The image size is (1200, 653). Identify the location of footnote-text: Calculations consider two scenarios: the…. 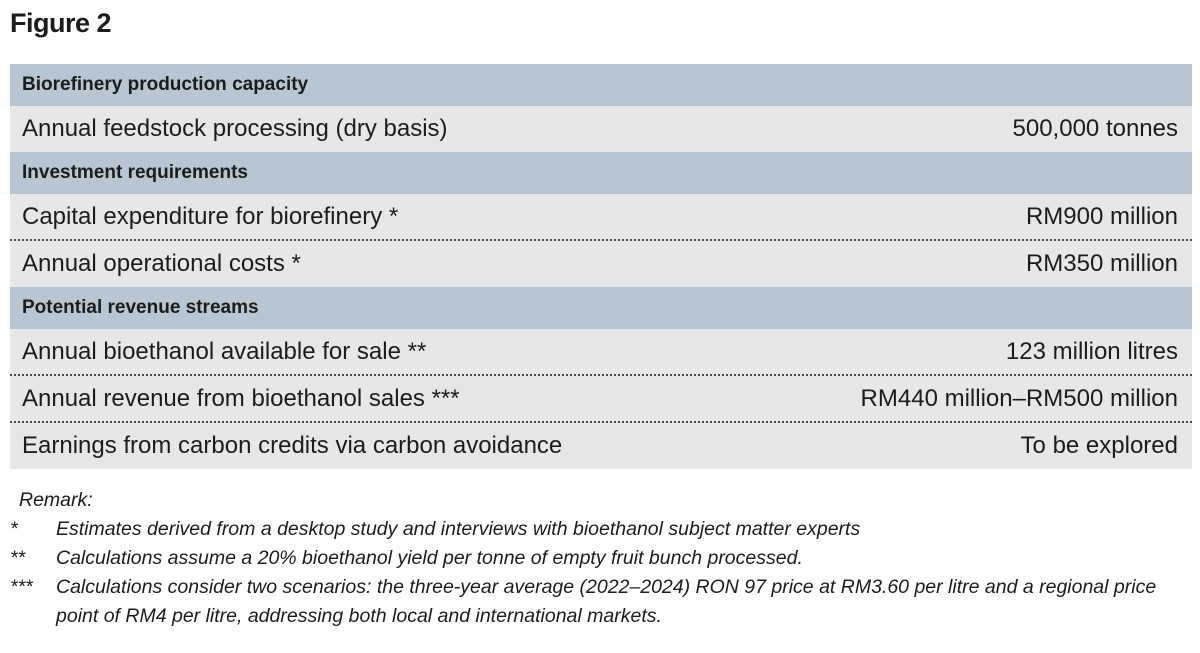
(606, 601).